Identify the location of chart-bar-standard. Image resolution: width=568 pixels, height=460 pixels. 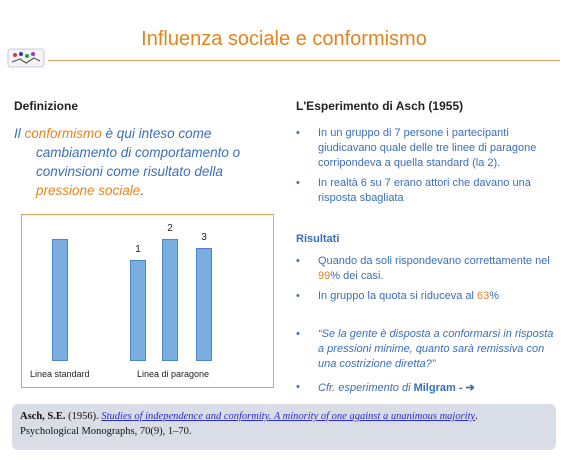
(60, 300).